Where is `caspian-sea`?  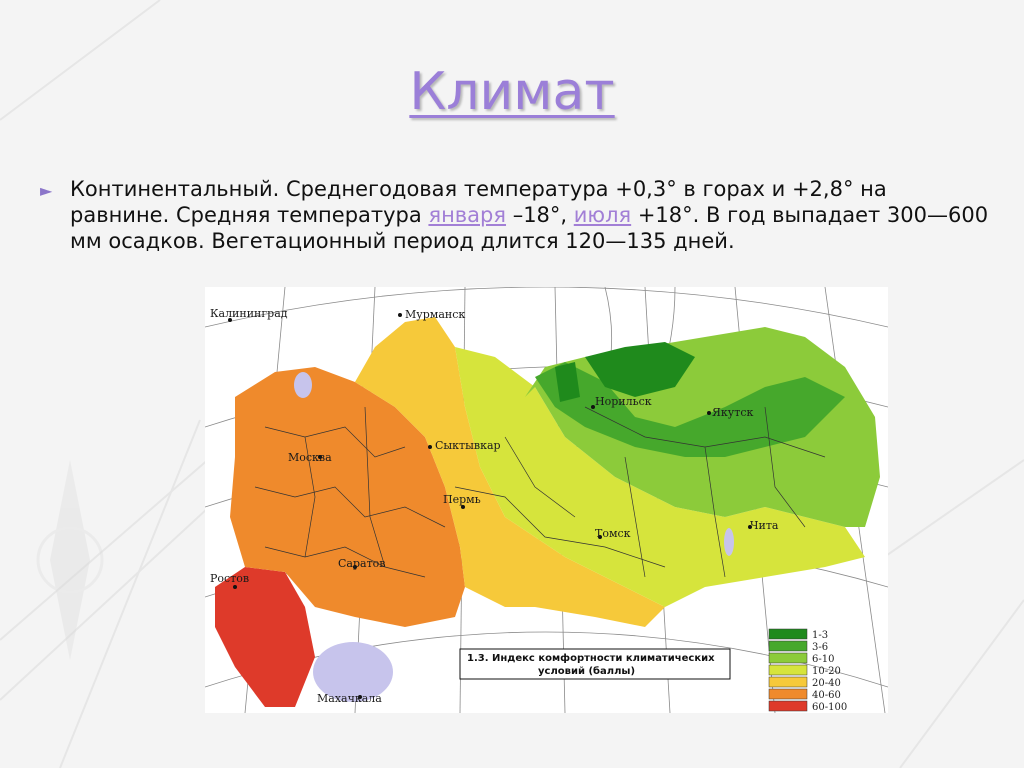
caspian-sea is located at coordinates (353, 672).